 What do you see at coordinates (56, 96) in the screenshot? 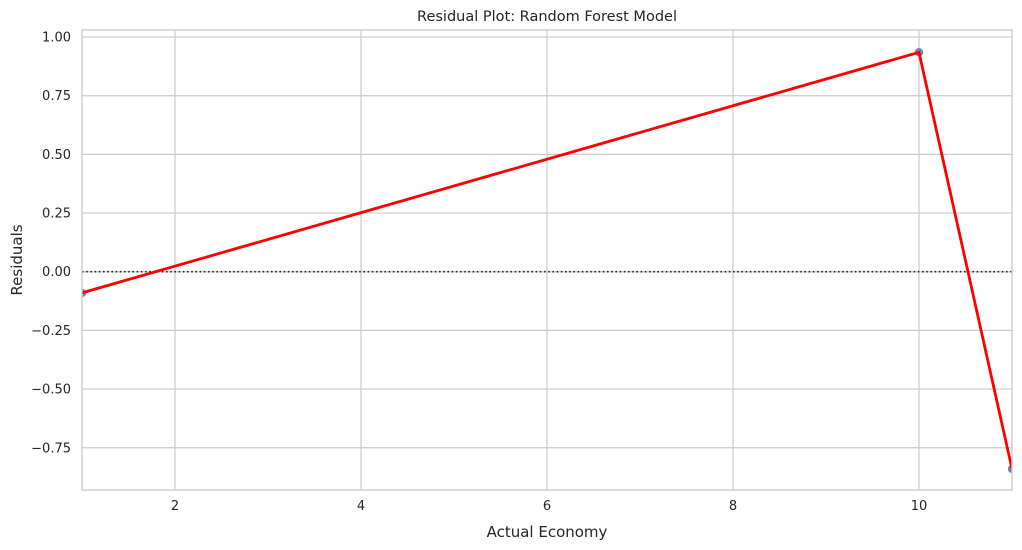
I see `y-tick-label: 0.75` at bounding box center [56, 96].